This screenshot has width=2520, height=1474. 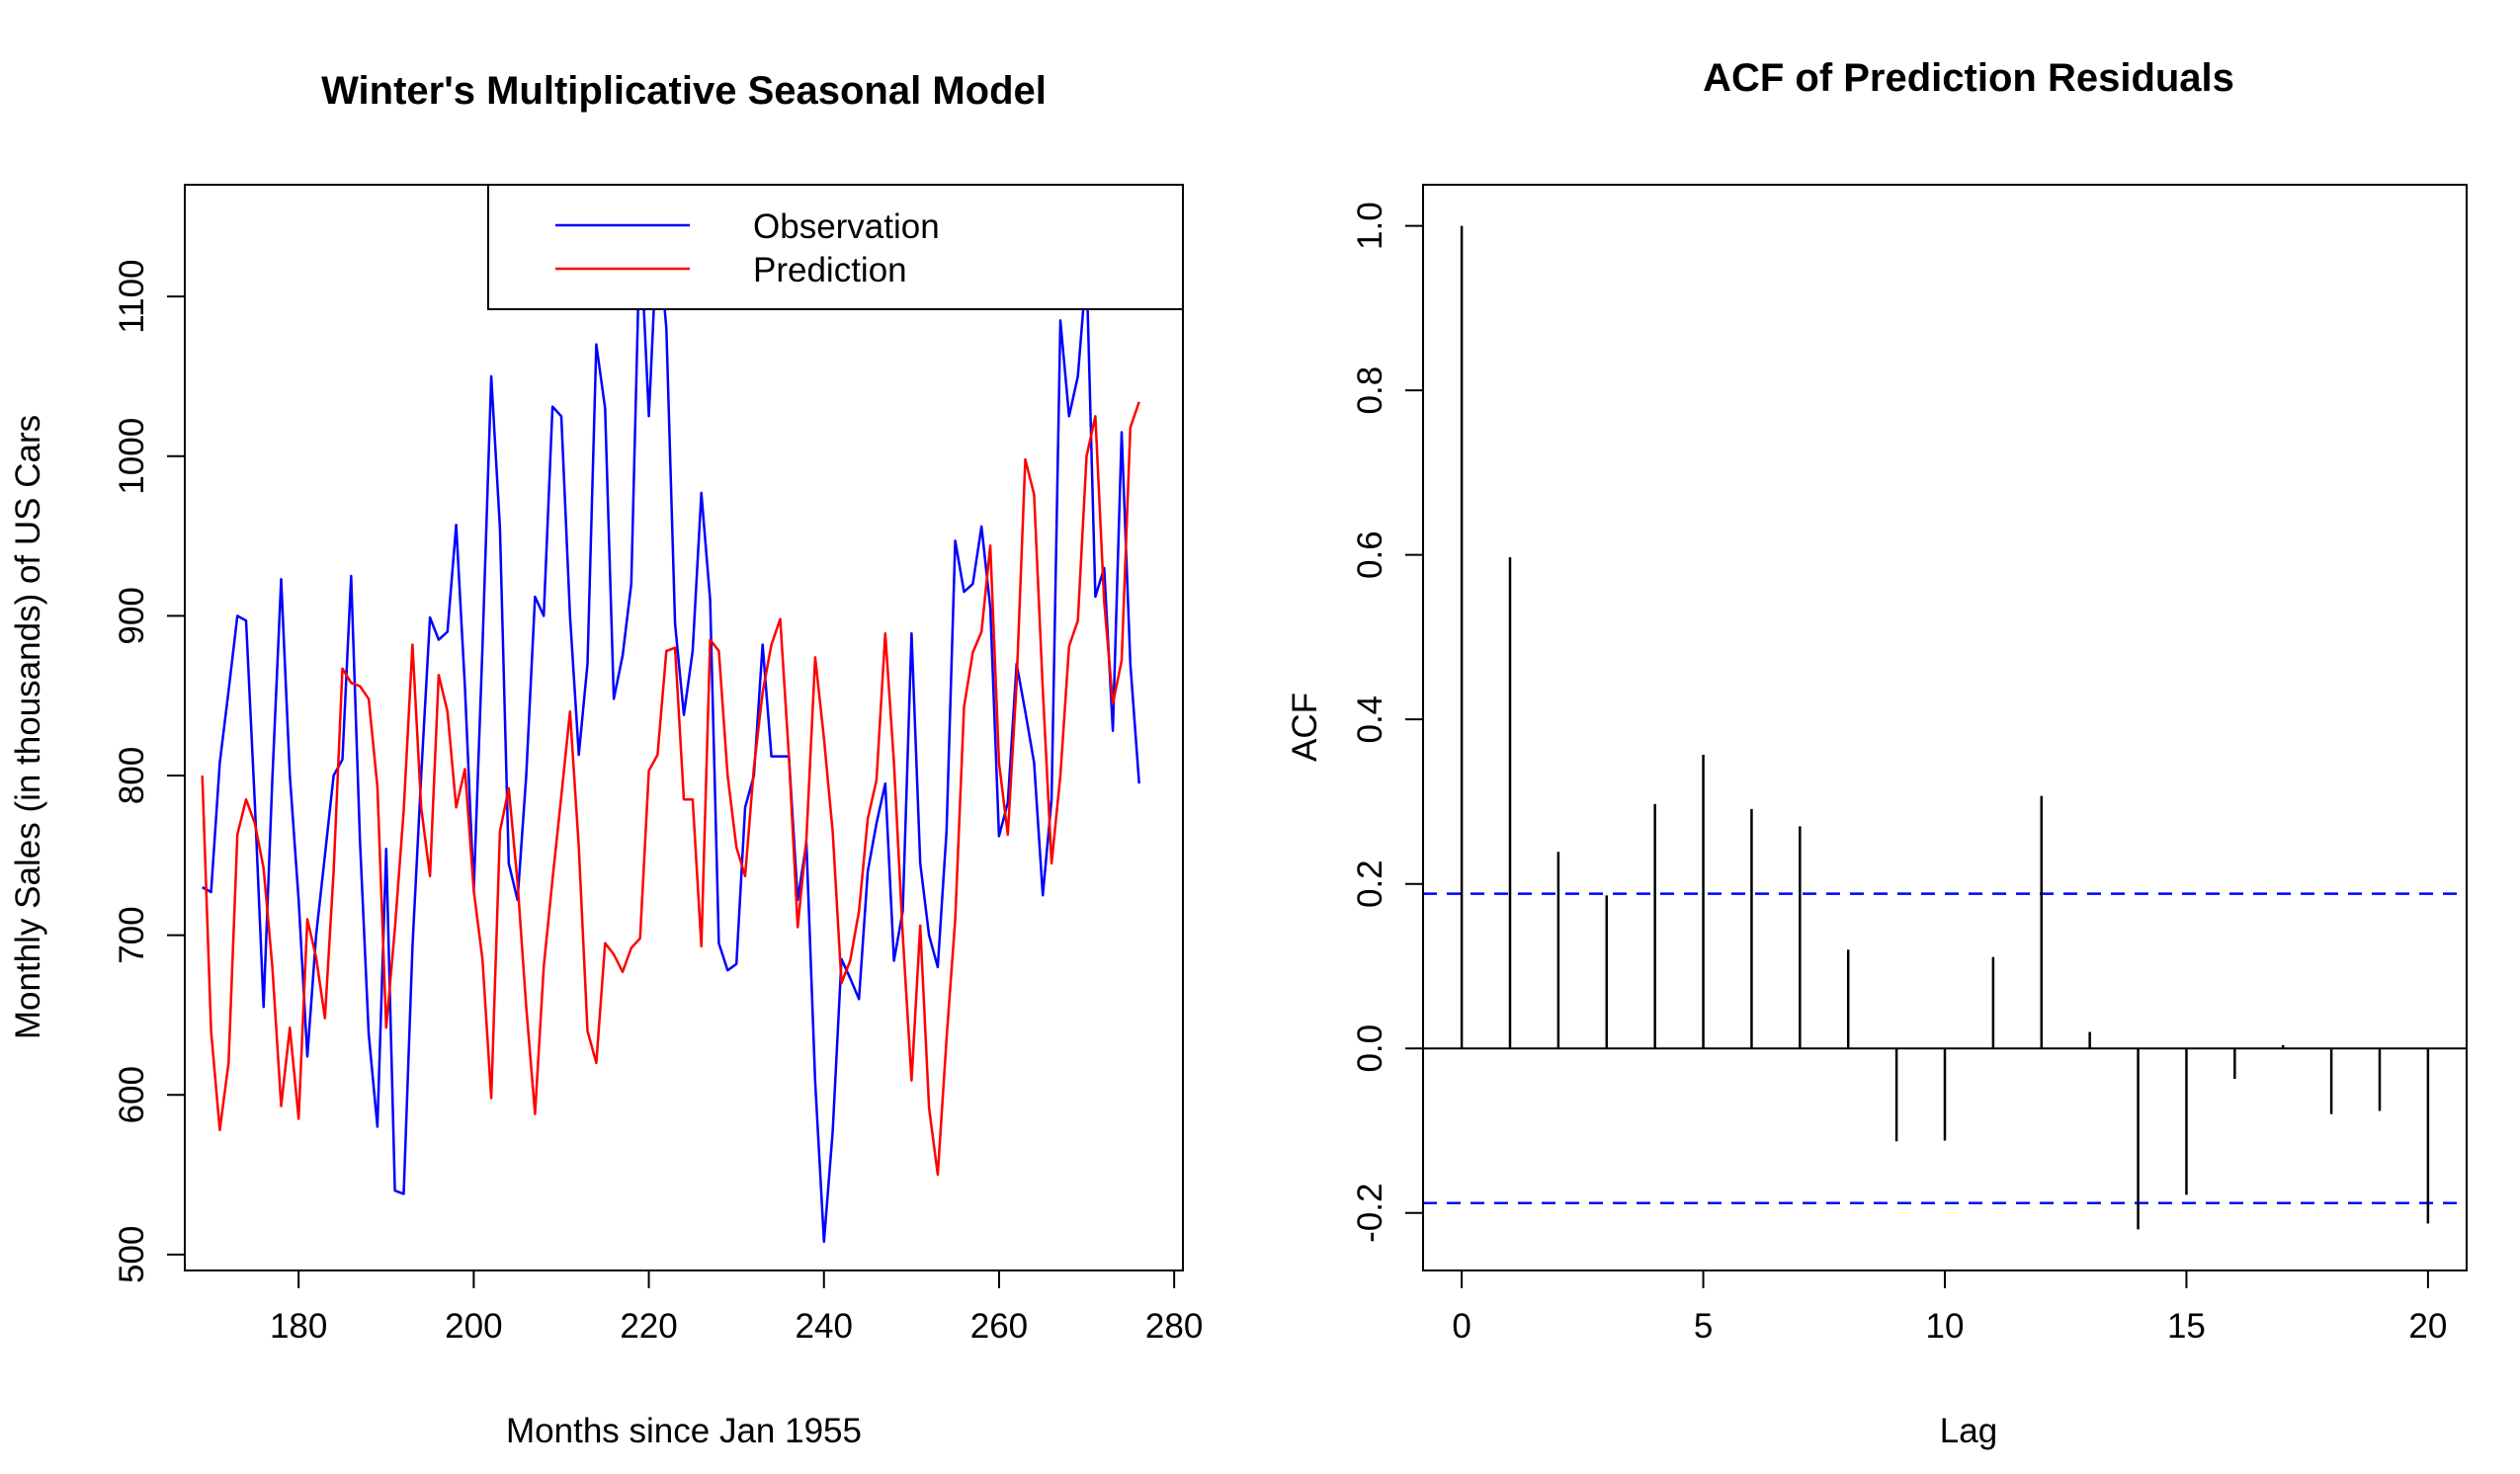 I want to click on right-x-tick-label: 5, so click(x=1703, y=1327).